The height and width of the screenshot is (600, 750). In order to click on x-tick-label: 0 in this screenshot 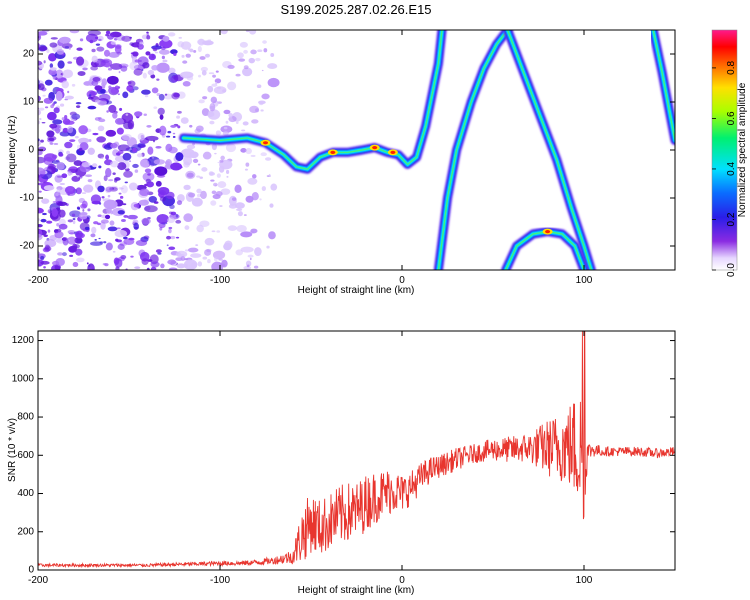, I will do `click(402, 280)`.